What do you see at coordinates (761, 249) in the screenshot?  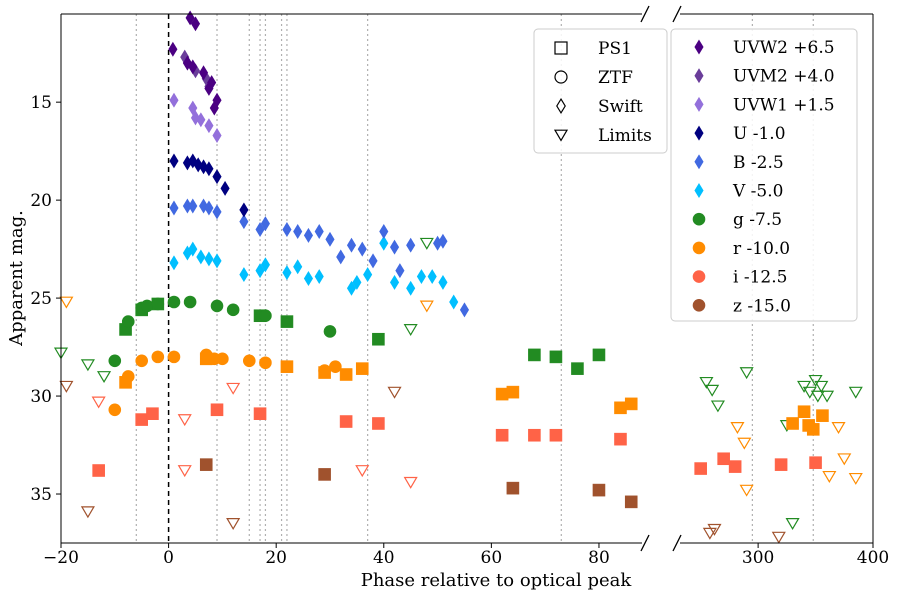 I see `legend-label: r -10.0` at bounding box center [761, 249].